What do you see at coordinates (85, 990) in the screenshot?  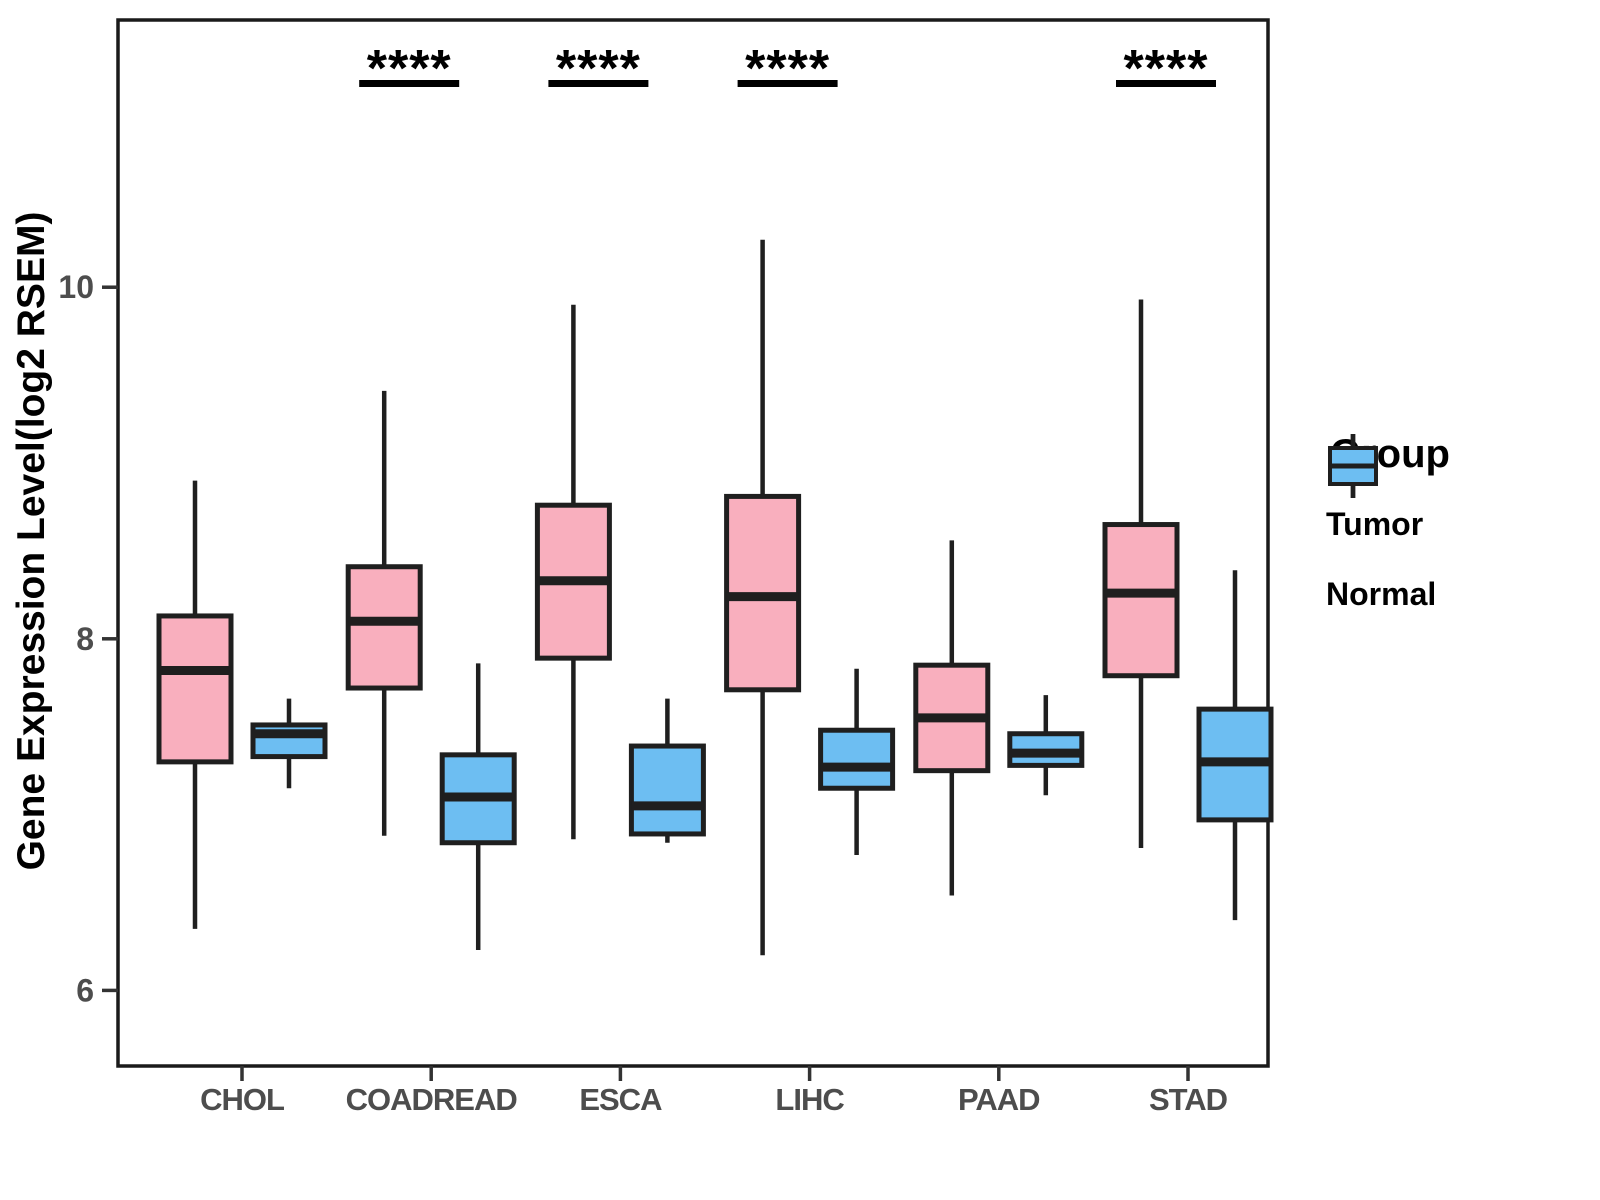 I see `y-tick-label: 6` at bounding box center [85, 990].